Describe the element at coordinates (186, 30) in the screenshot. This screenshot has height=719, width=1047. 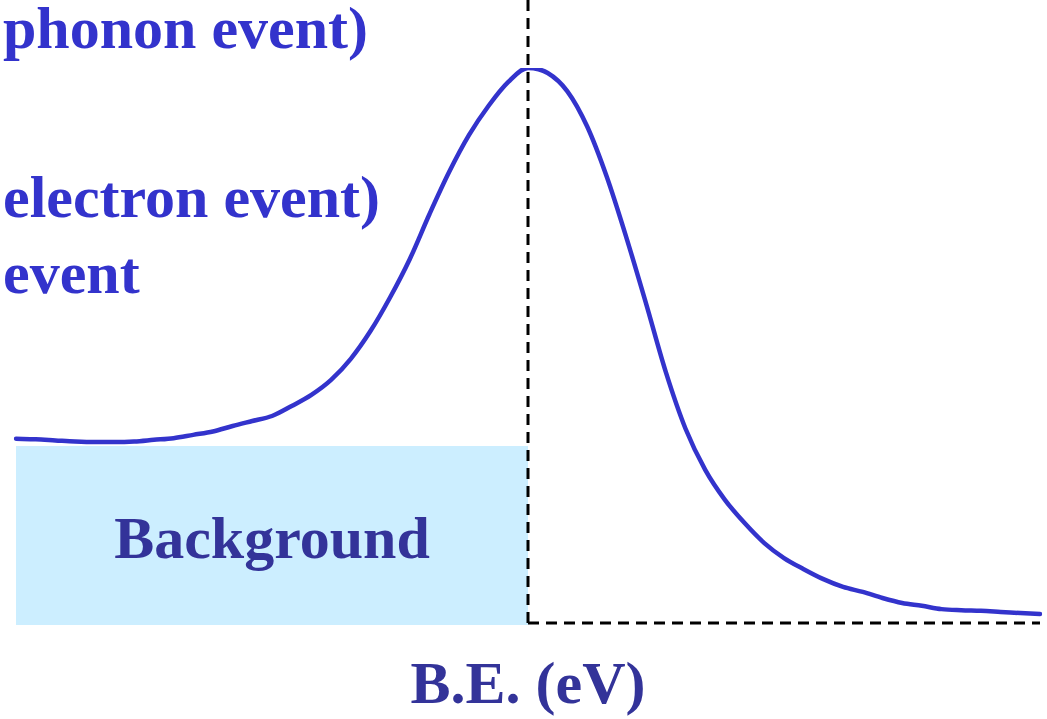
I see `text: phonon event)` at that location.